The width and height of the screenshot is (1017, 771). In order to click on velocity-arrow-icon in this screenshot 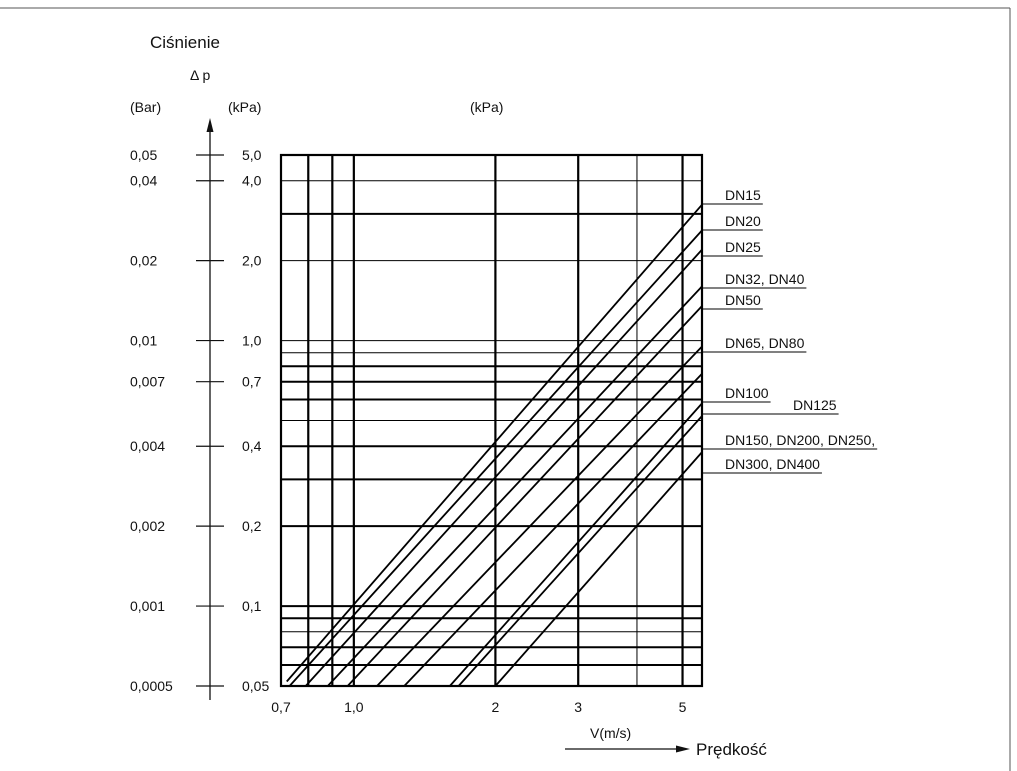, I will do `click(683, 749)`.